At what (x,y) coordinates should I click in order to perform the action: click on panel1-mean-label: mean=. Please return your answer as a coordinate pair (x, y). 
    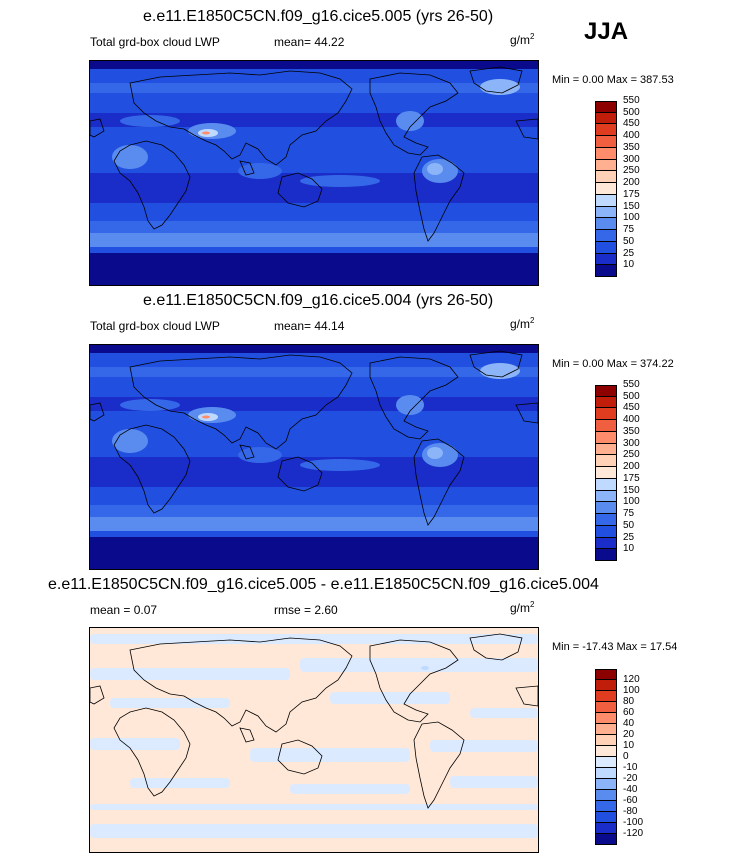
    Looking at the image, I should click on (293, 42).